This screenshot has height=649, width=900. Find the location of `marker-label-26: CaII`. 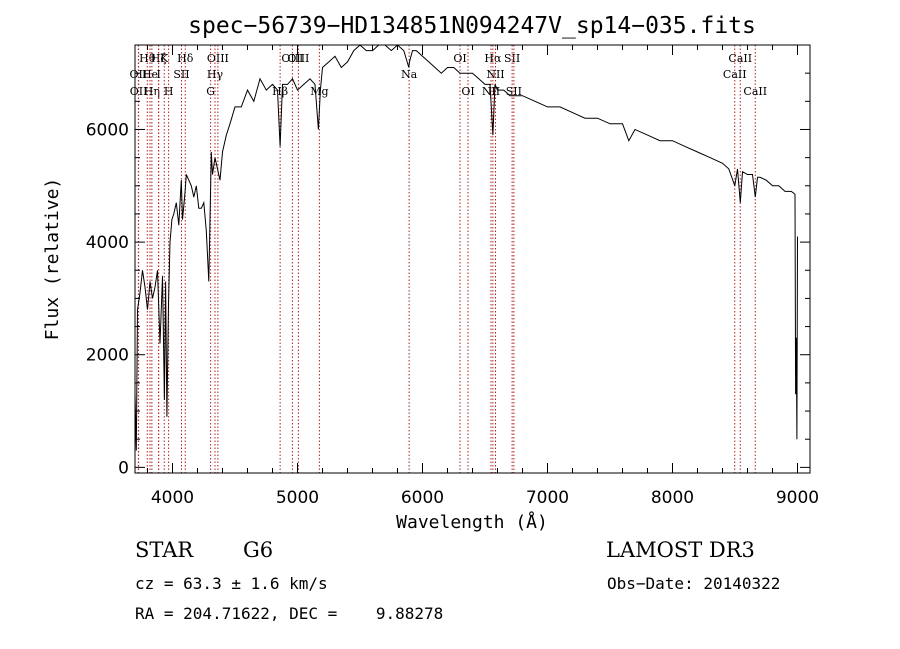

marker-label-26: CaII is located at coordinates (740, 58).